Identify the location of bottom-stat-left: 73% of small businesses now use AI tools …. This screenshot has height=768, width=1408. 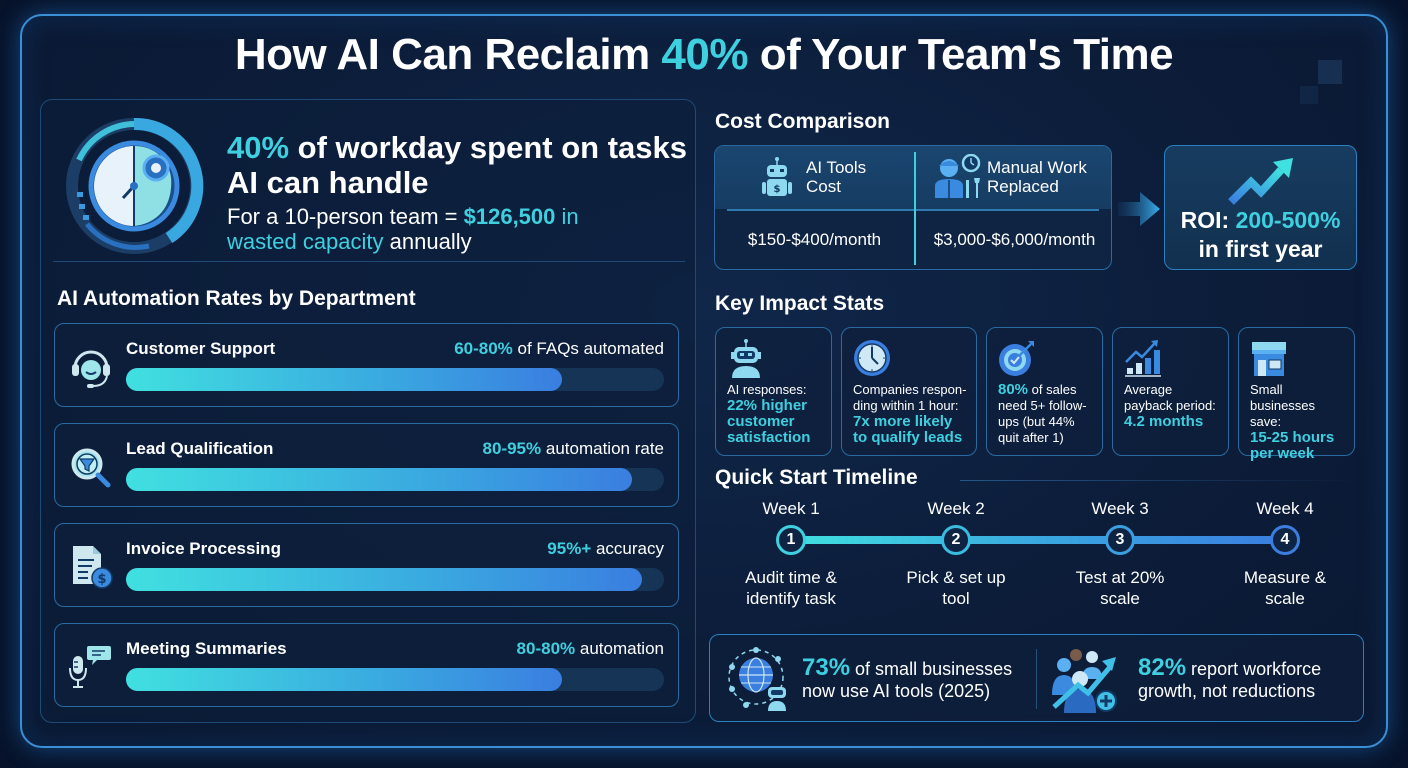
(907, 679).